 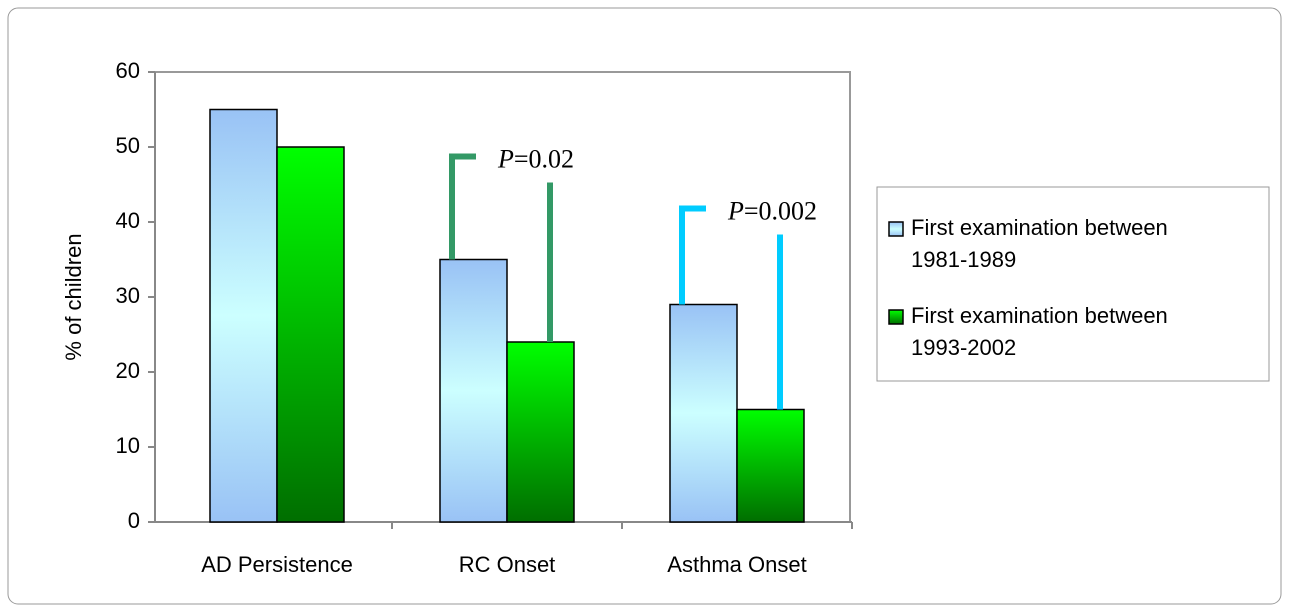 What do you see at coordinates (128, 70) in the screenshot?
I see `y-tick-label: 60` at bounding box center [128, 70].